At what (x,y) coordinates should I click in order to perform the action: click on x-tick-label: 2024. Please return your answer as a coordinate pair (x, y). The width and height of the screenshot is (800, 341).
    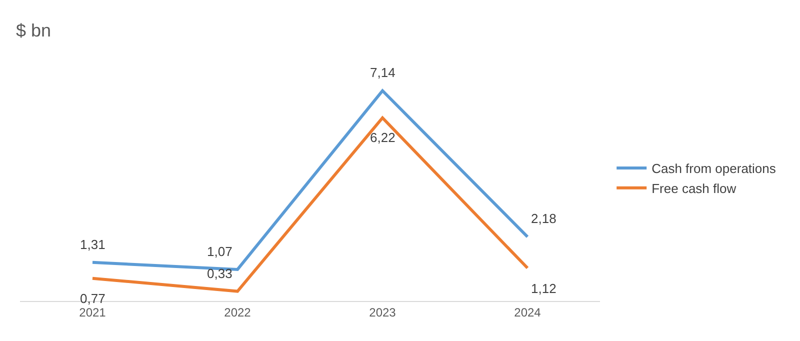
    Looking at the image, I should click on (528, 312).